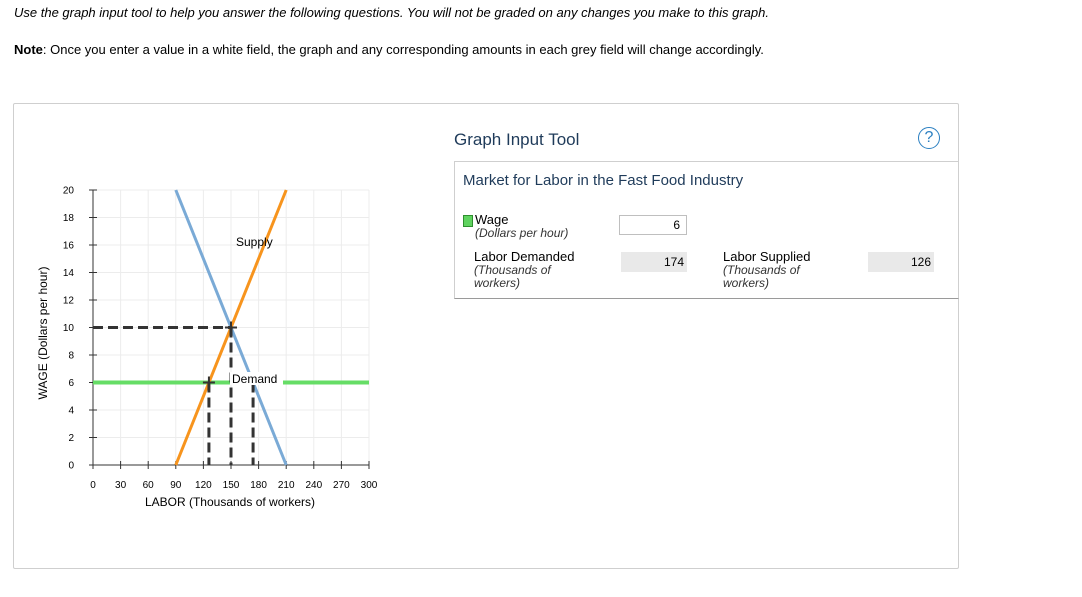 The width and height of the screenshot is (1082, 597). I want to click on demand-label-background, so click(256, 378).